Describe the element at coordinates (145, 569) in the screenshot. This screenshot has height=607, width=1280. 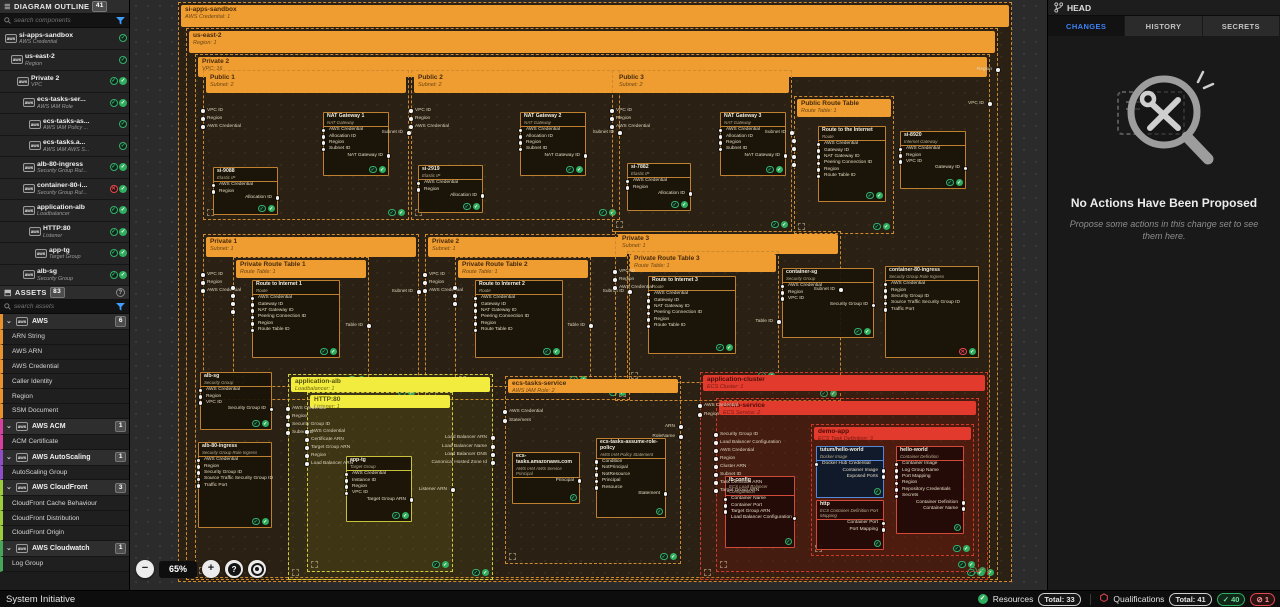
I see `zoom-out-button: −` at that location.